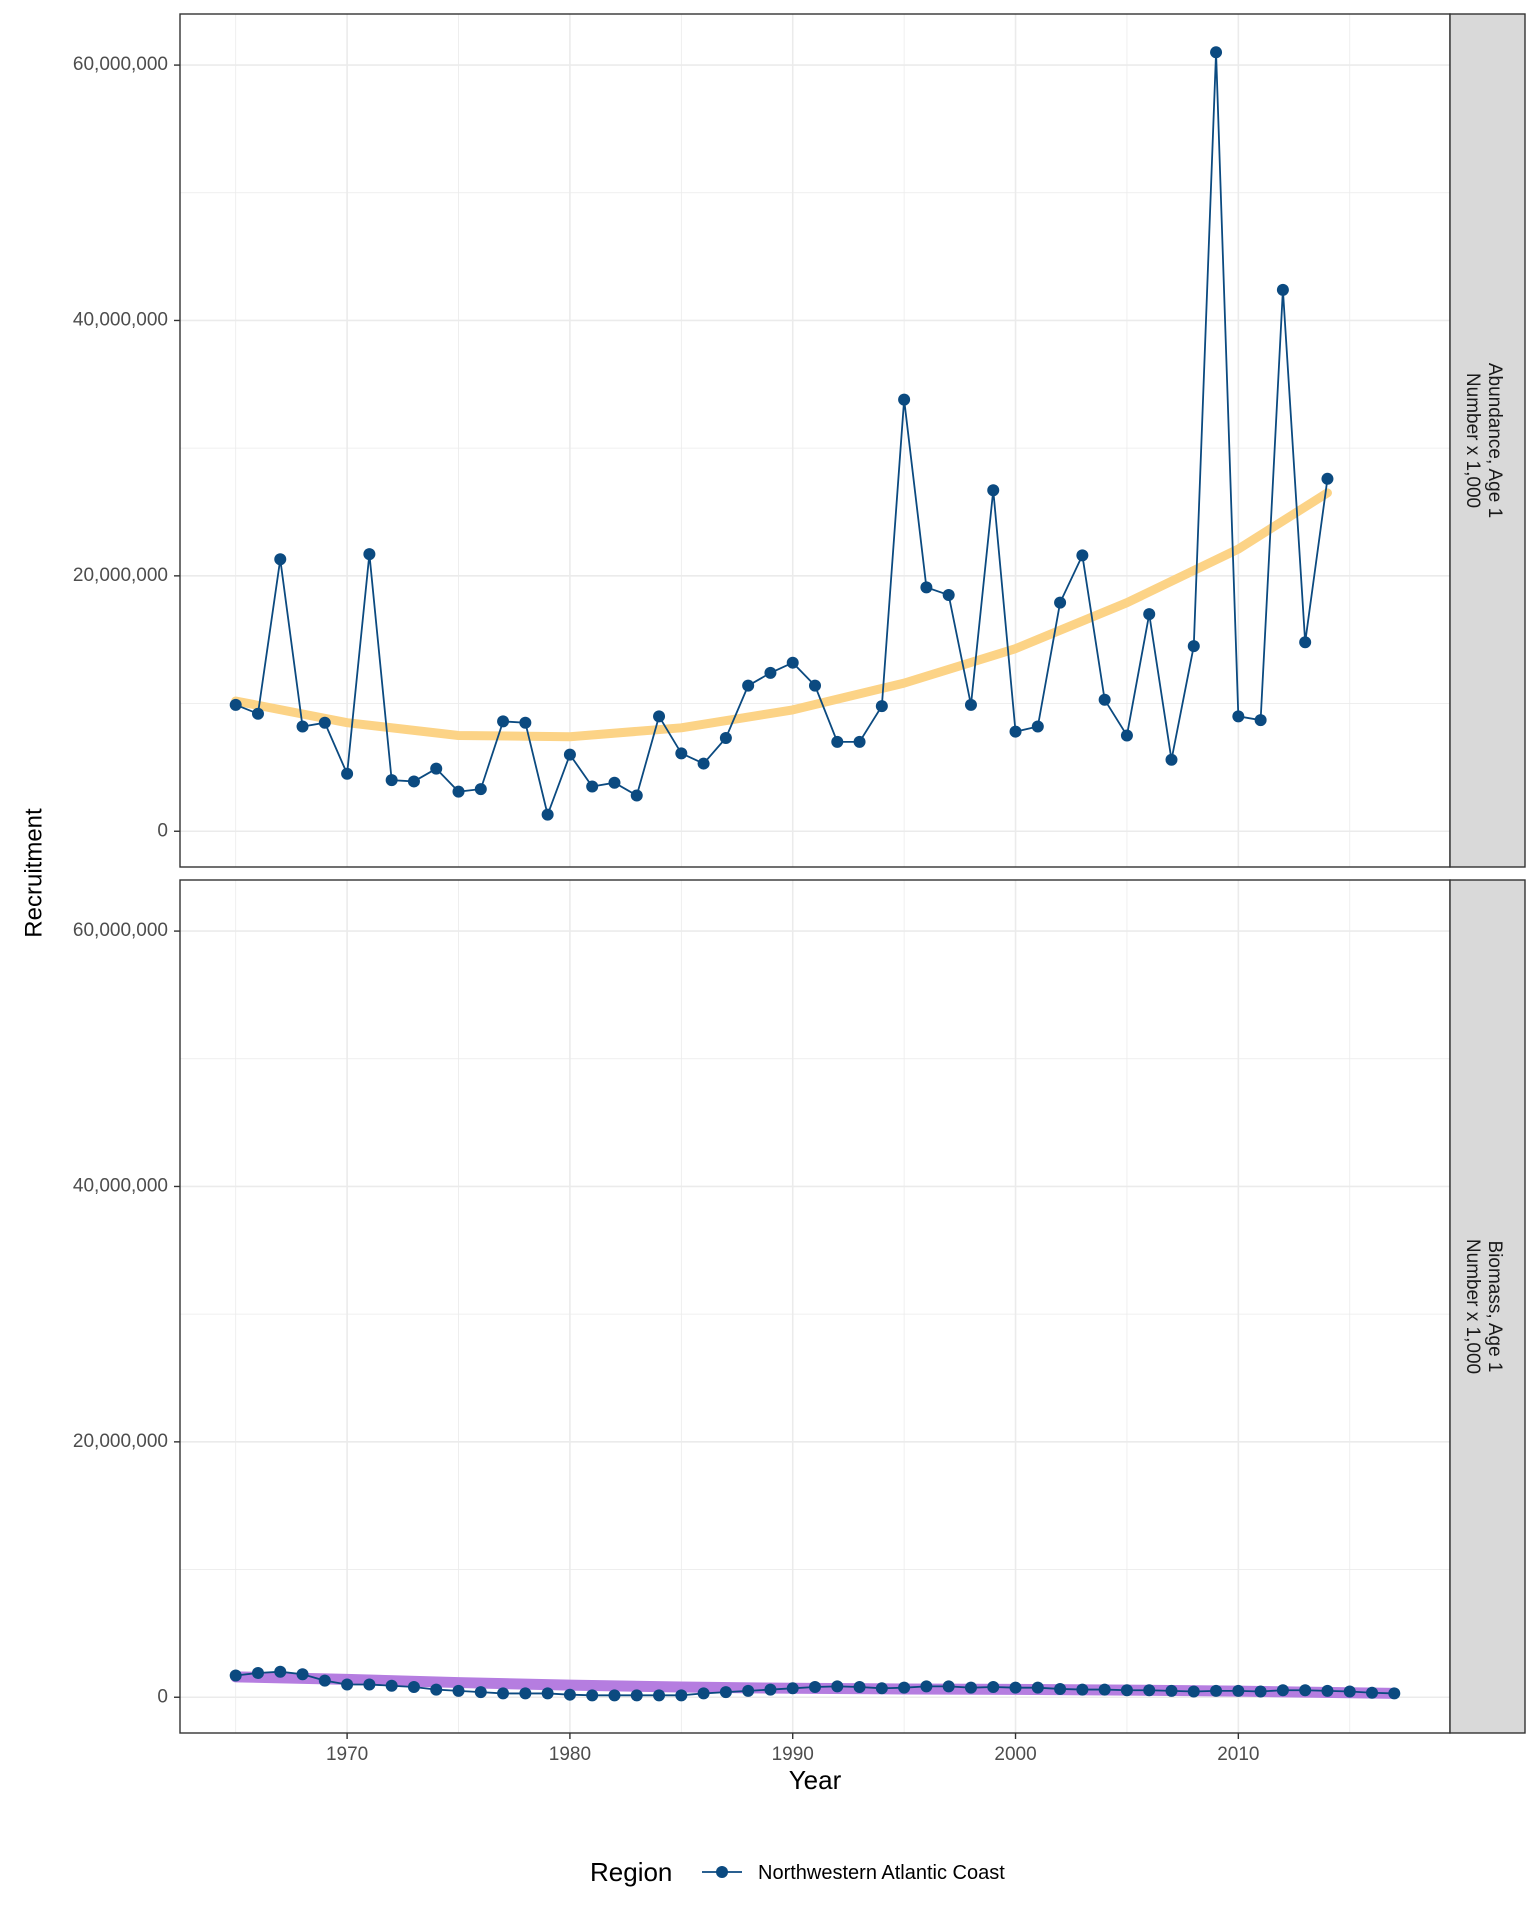 This screenshot has width=1536, height=1925. I want to click on bottom-panel-y-ticks: 0 20,000,000 40,000,000 60,000,000, so click(126, 1313).